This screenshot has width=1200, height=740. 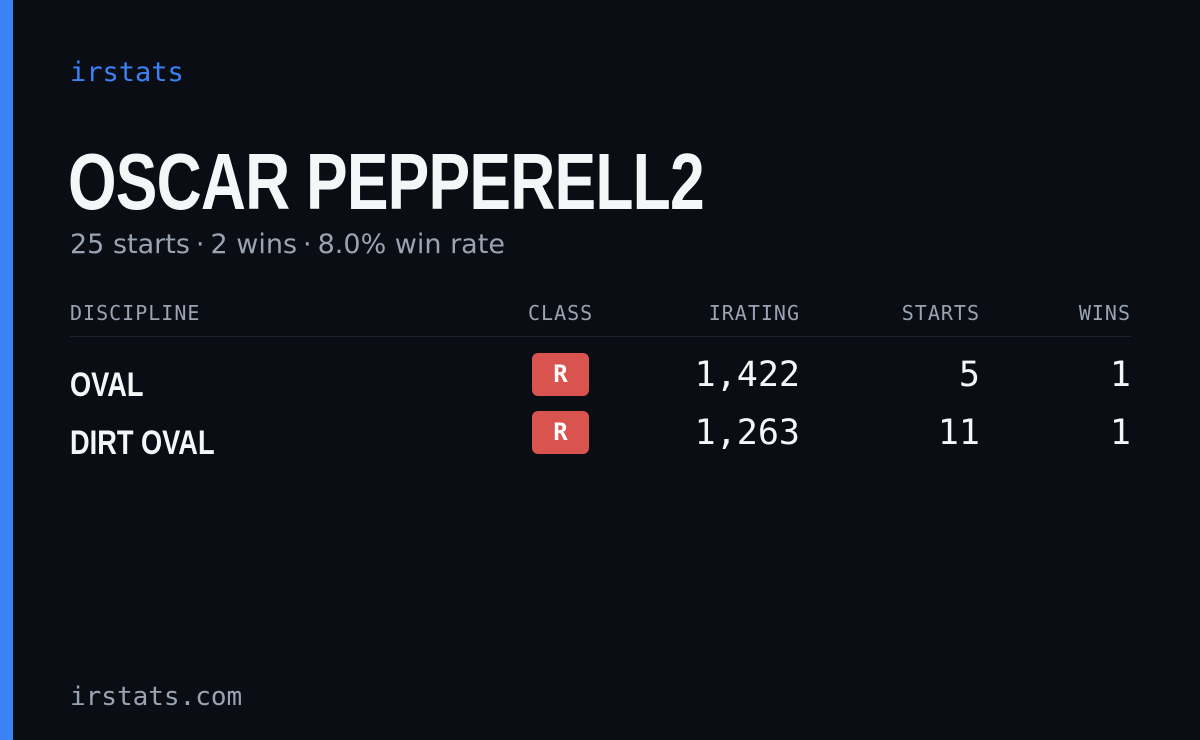 What do you see at coordinates (254, 244) in the screenshot?
I see `summary-wins: 2 wins` at bounding box center [254, 244].